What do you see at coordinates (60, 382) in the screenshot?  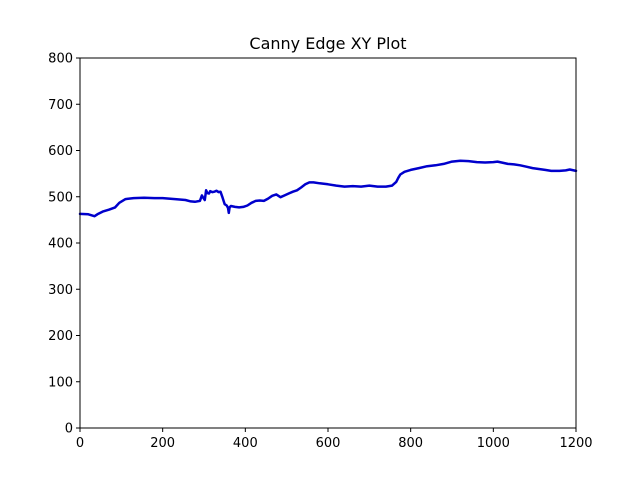 I see `y-tick-label: 100` at bounding box center [60, 382].